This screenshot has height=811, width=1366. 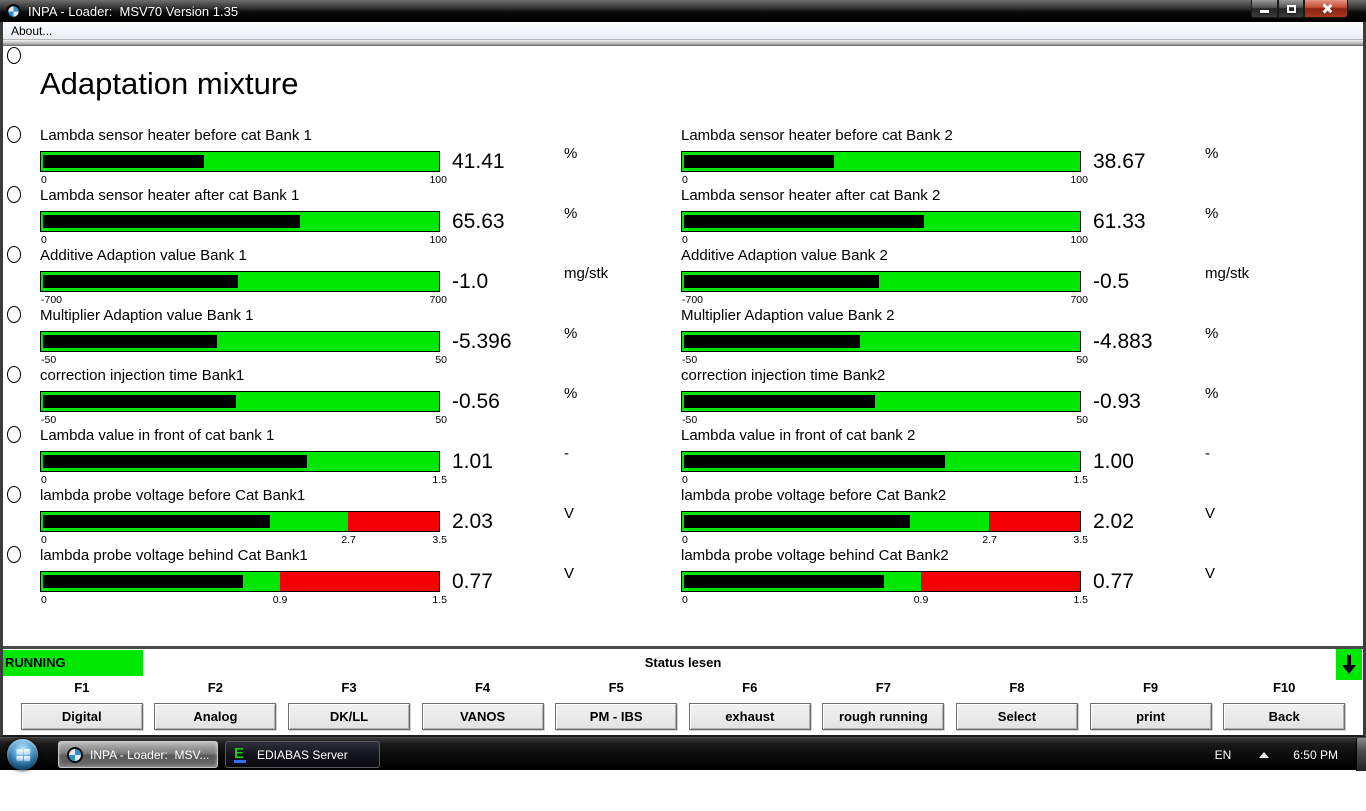 What do you see at coordinates (814, 495) in the screenshot?
I see `gauge-label: lambda probe voltage before Cat Bank2` at bounding box center [814, 495].